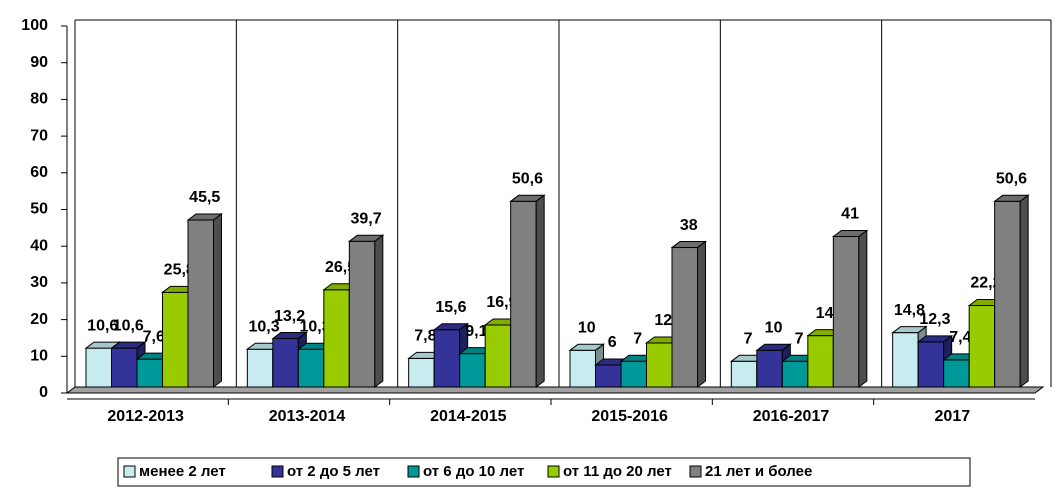 The width and height of the screenshot is (1058, 502). Describe the element at coordinates (43, 392) in the screenshot. I see `y-tick-label: 0` at that location.